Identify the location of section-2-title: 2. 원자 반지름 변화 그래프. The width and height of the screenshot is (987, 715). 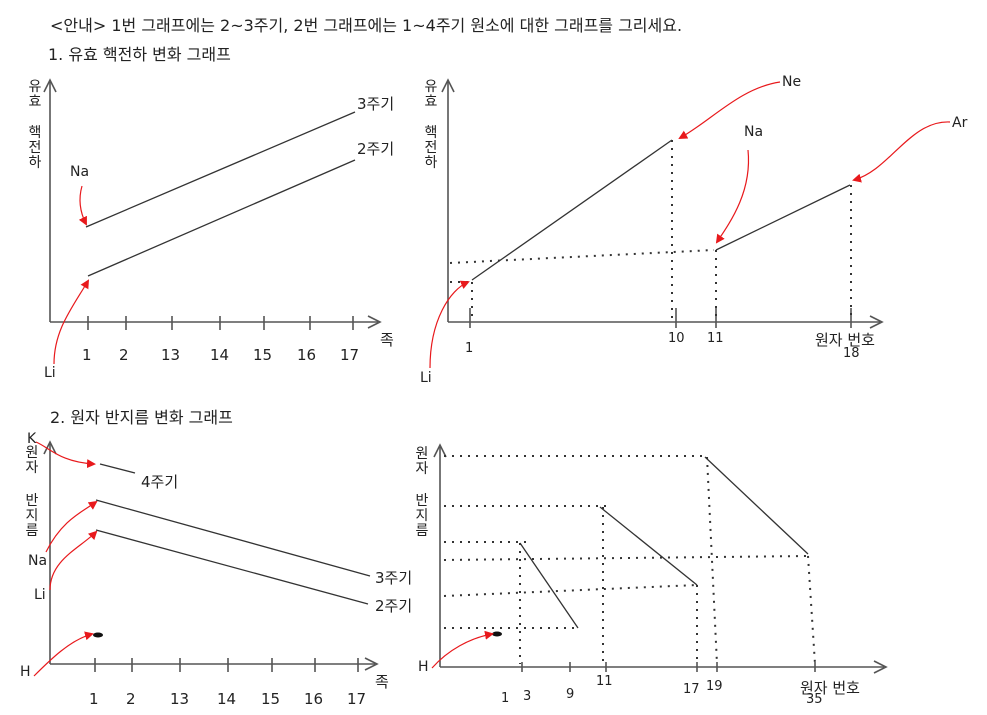
(141, 417).